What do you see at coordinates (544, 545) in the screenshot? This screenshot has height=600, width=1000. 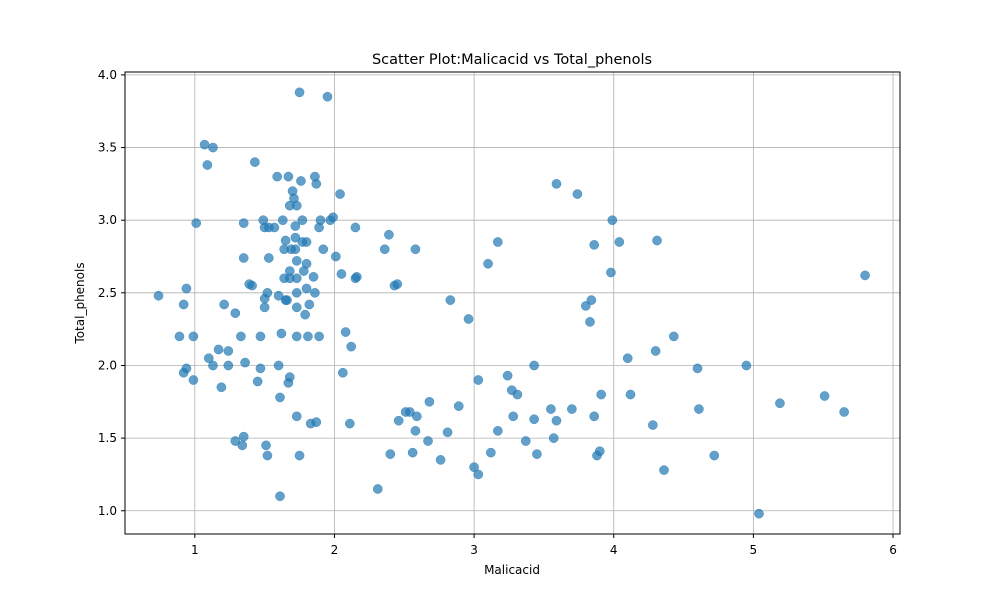 I see `x-axis-ticks: 1 2 3 4 5 6` at bounding box center [544, 545].